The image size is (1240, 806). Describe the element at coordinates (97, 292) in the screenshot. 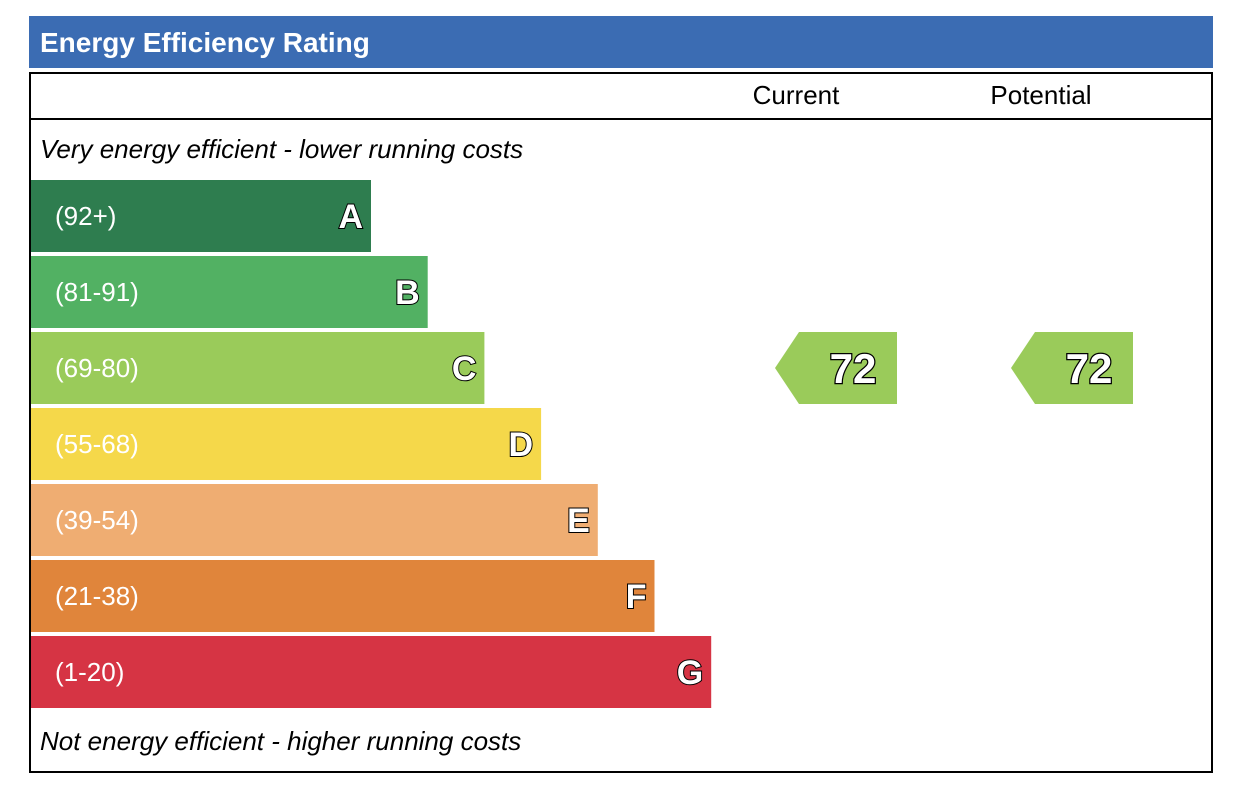

I see `band-b-range: (81-91)` at that location.